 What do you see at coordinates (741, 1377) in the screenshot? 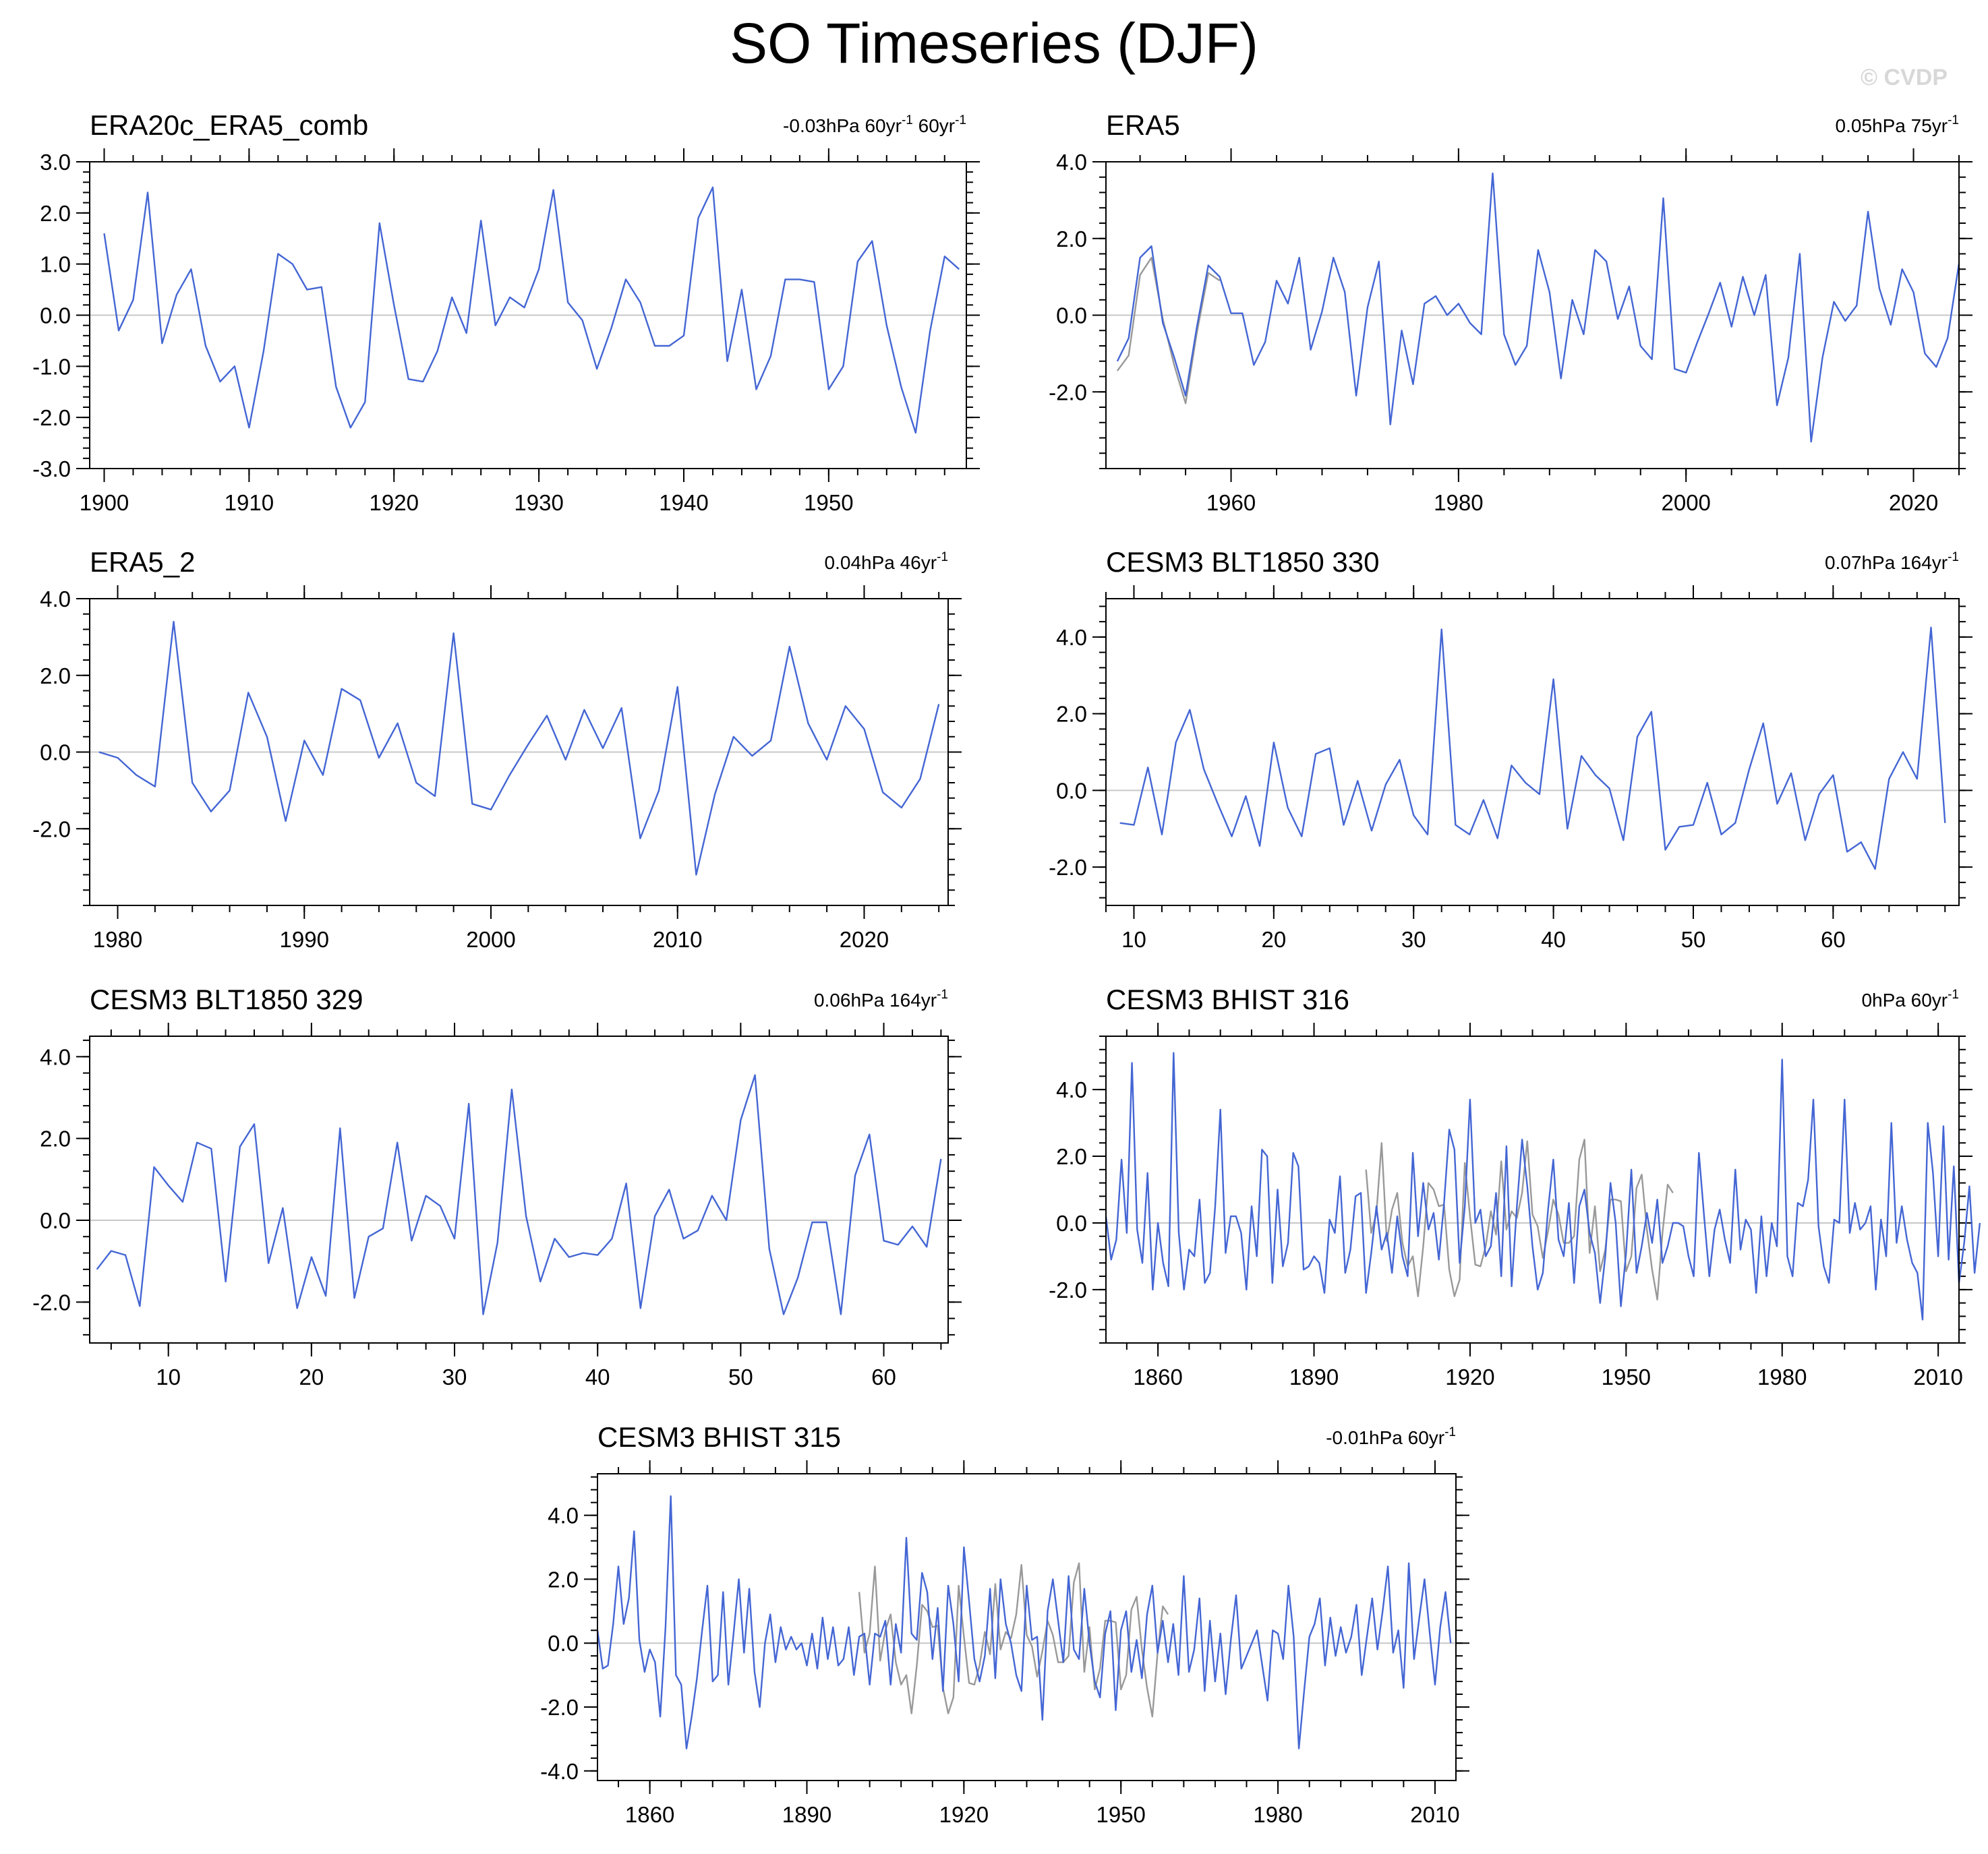
I see `x-tick-label: 50` at bounding box center [741, 1377].